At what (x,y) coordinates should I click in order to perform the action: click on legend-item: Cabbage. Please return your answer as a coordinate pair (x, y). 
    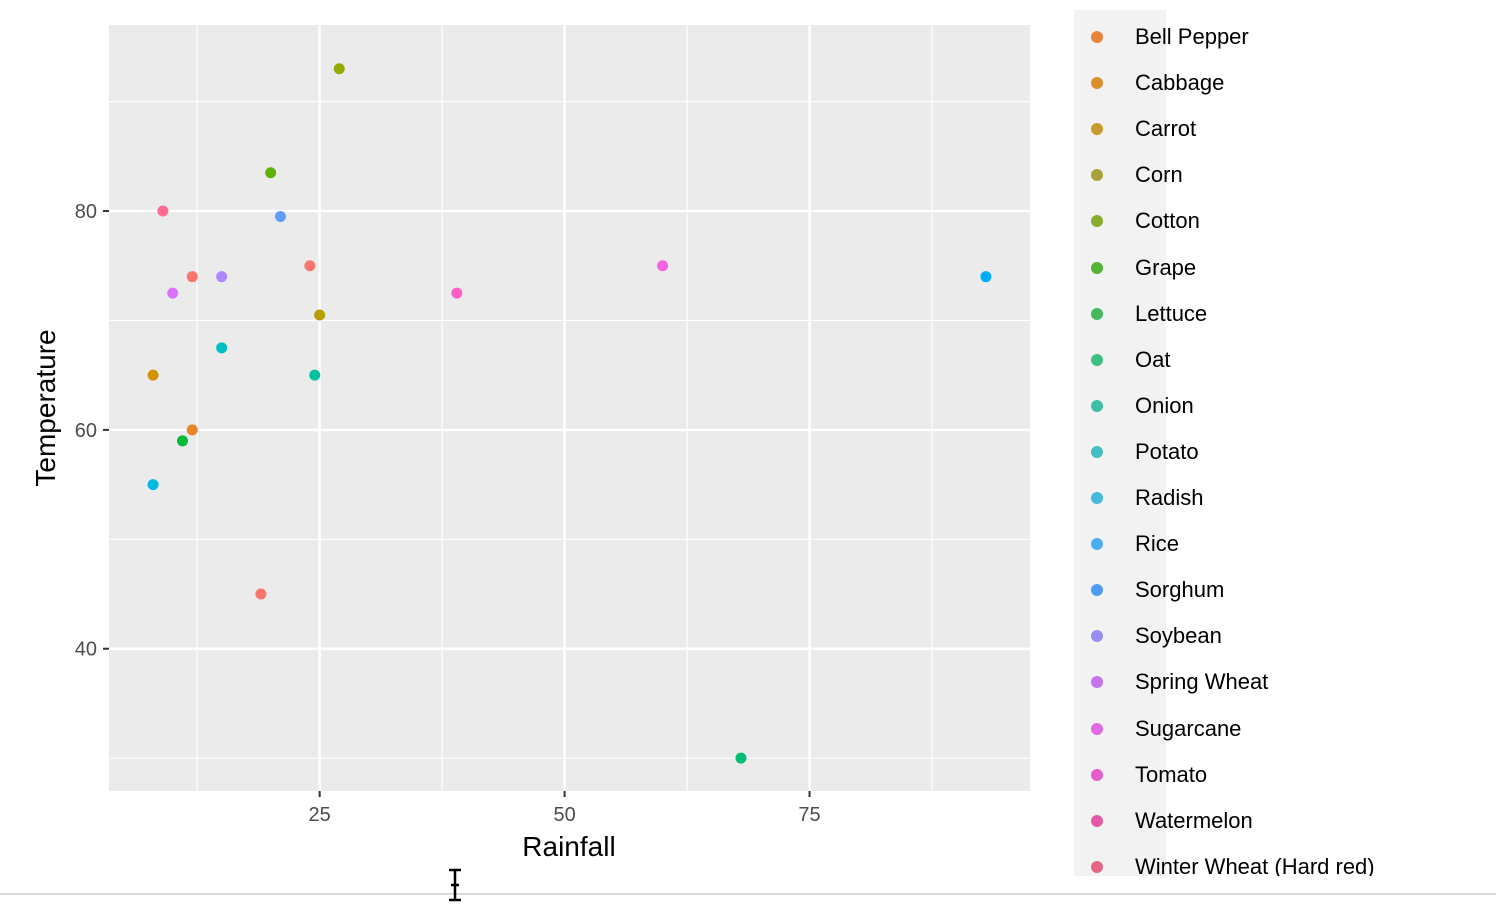
    Looking at the image, I should click on (1149, 83).